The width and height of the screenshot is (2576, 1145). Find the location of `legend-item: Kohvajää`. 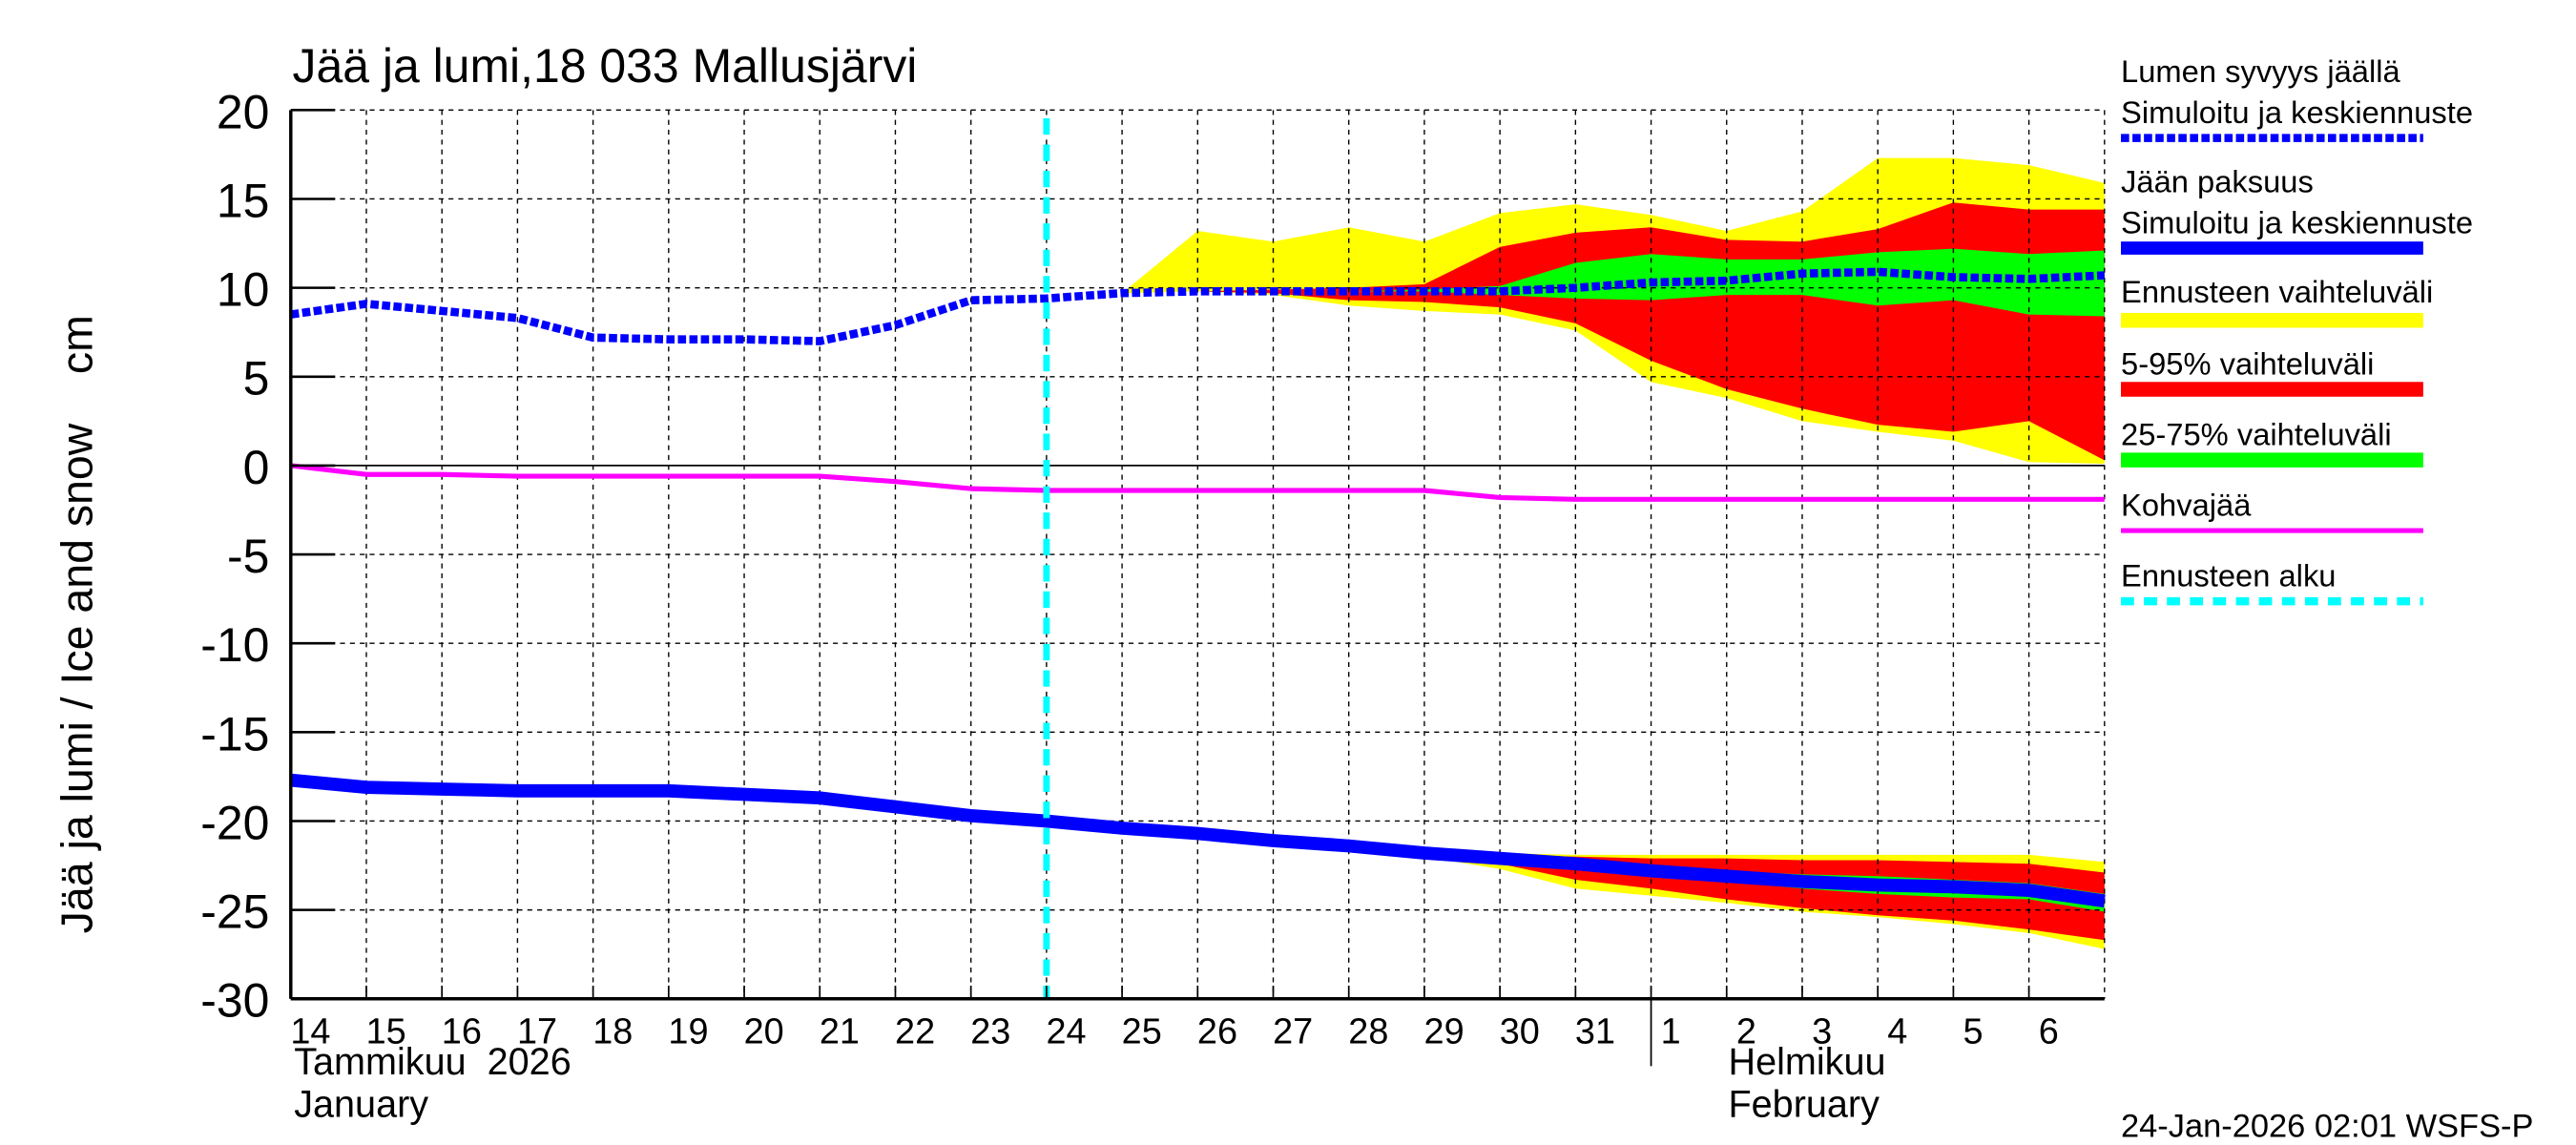

legend-item: Kohvajää is located at coordinates (2272, 510).